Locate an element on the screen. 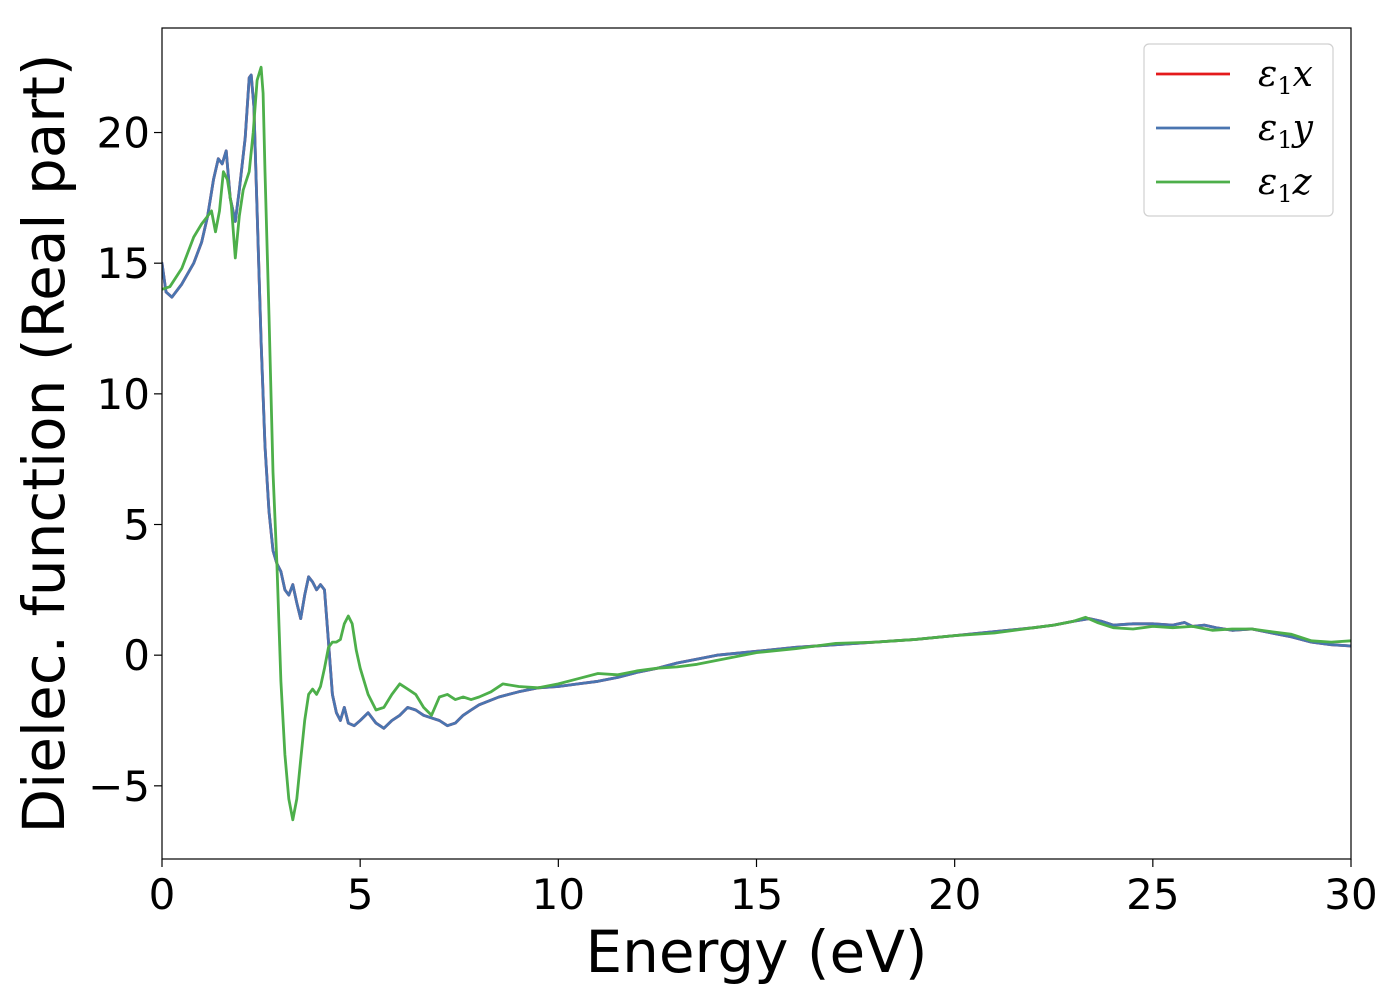 The width and height of the screenshot is (1400, 1000). legend-box is located at coordinates (1238, 130).